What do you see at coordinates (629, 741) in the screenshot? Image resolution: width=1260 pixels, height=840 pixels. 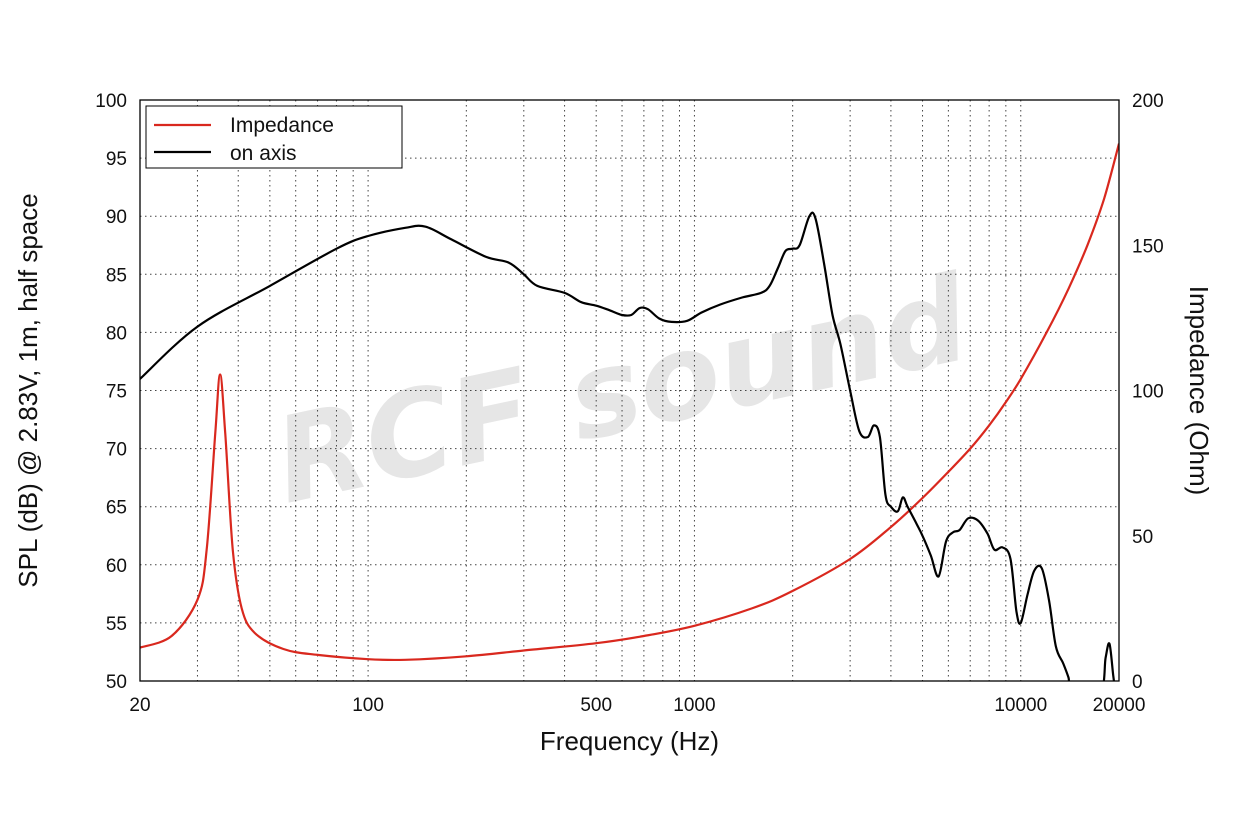 I see `x-axis-title: Frequency (Hz)` at bounding box center [629, 741].